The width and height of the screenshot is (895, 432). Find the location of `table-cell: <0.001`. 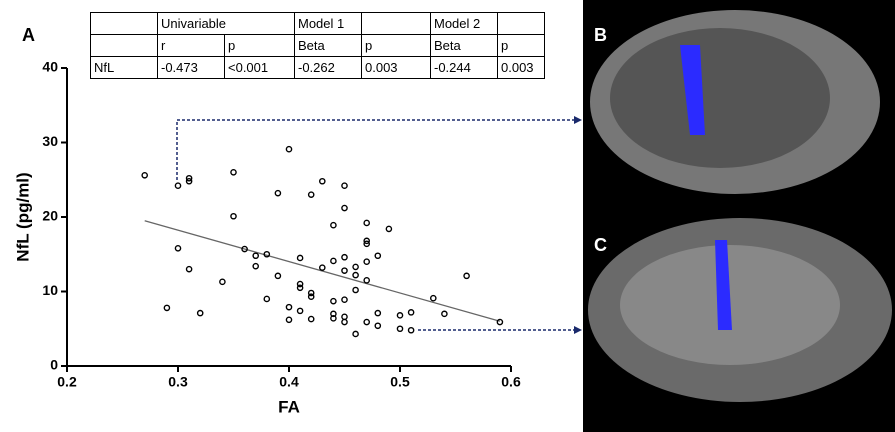

table-cell: <0.001 is located at coordinates (259, 67).